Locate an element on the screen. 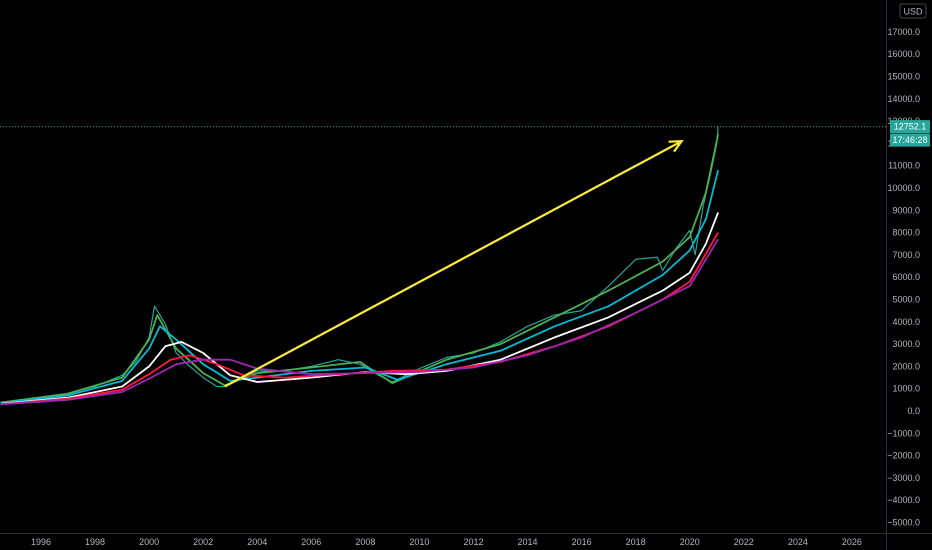 The height and width of the screenshot is (550, 932). price-tick-label: 15000.0 is located at coordinates (903, 77).